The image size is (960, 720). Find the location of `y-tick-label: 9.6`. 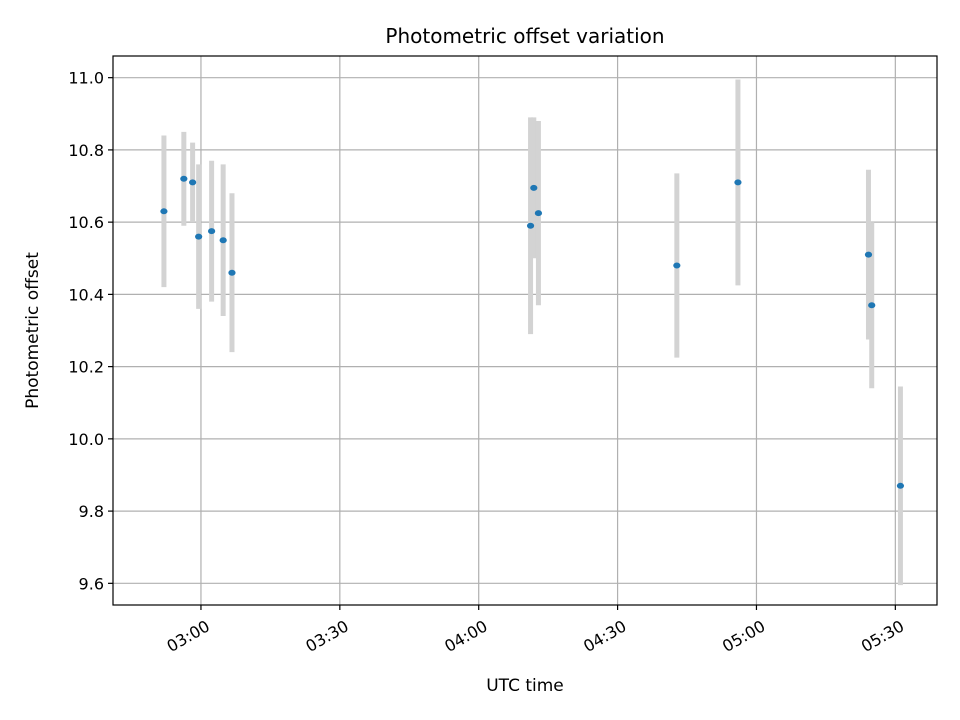

y-tick-label: 9.6 is located at coordinates (91, 583).